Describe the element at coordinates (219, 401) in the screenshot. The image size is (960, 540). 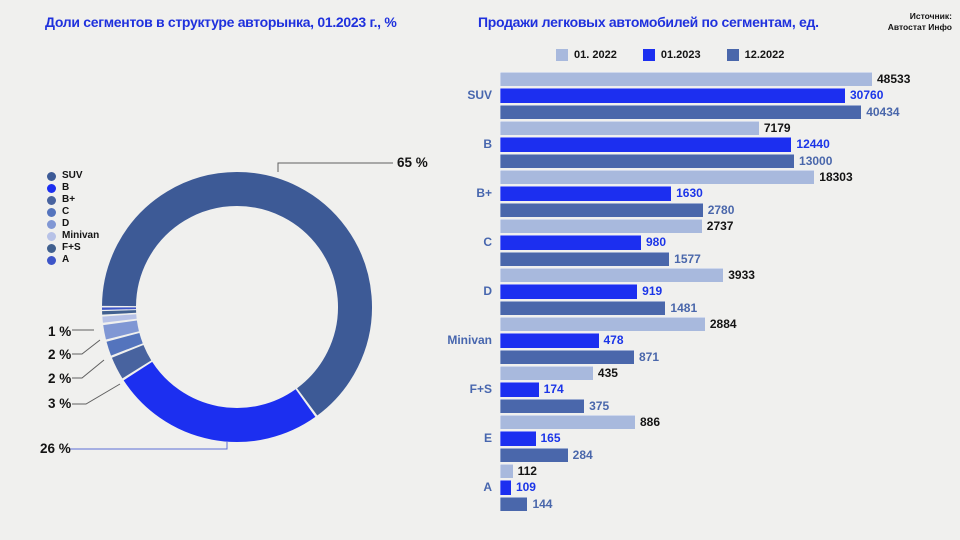
I see `donut-slice-b` at that location.